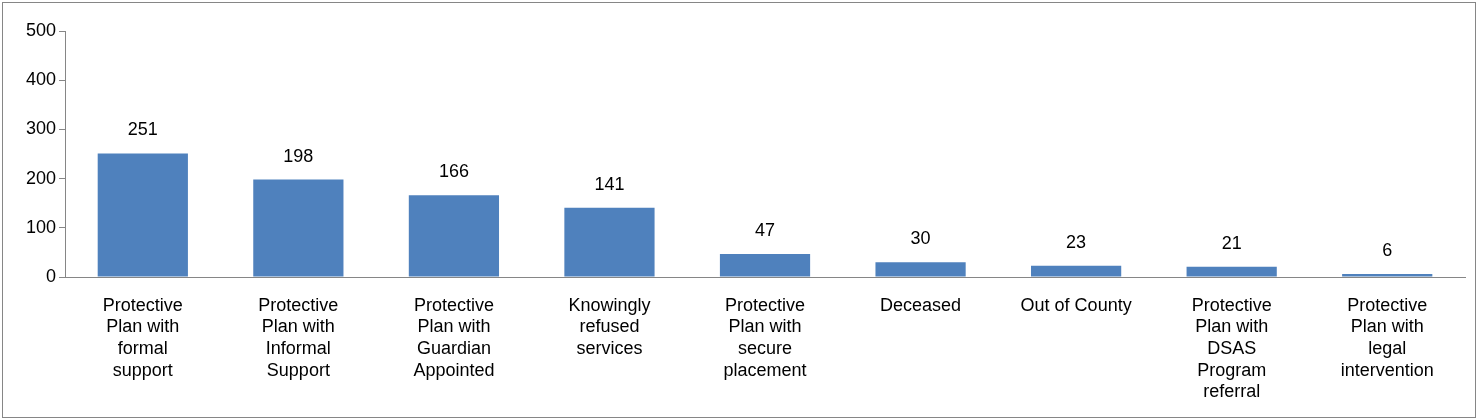  What do you see at coordinates (454, 337) in the screenshot?
I see `x-tick-label: Protective Plan with Guardian Appointed` at bounding box center [454, 337].